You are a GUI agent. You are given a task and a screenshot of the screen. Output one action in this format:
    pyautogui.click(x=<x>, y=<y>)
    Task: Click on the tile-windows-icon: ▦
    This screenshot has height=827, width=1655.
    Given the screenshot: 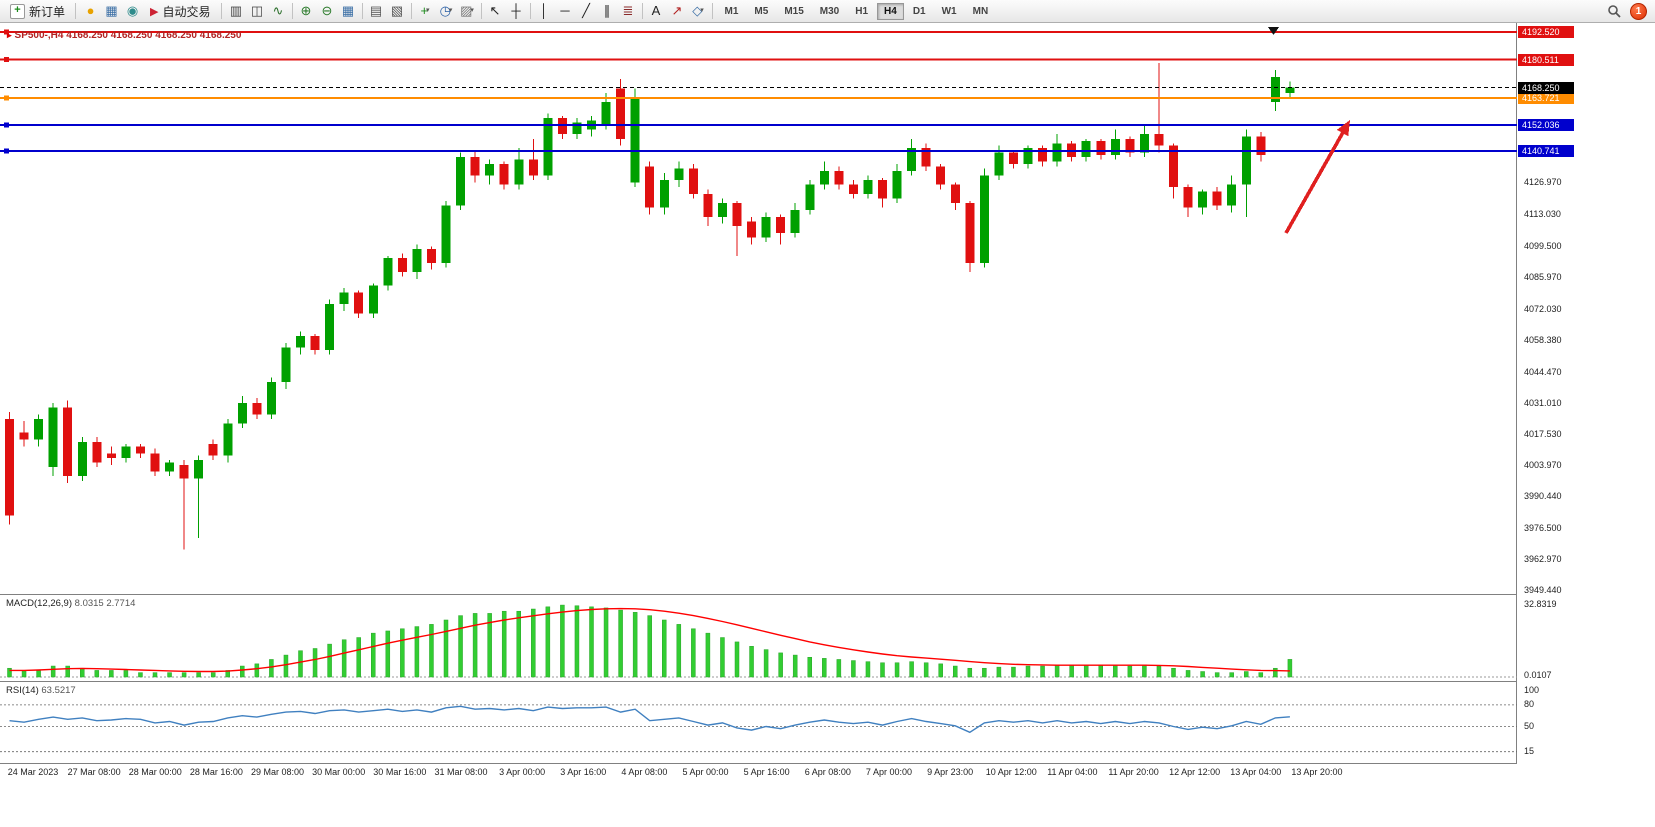 What is the action you would take?
    pyautogui.click(x=348, y=10)
    